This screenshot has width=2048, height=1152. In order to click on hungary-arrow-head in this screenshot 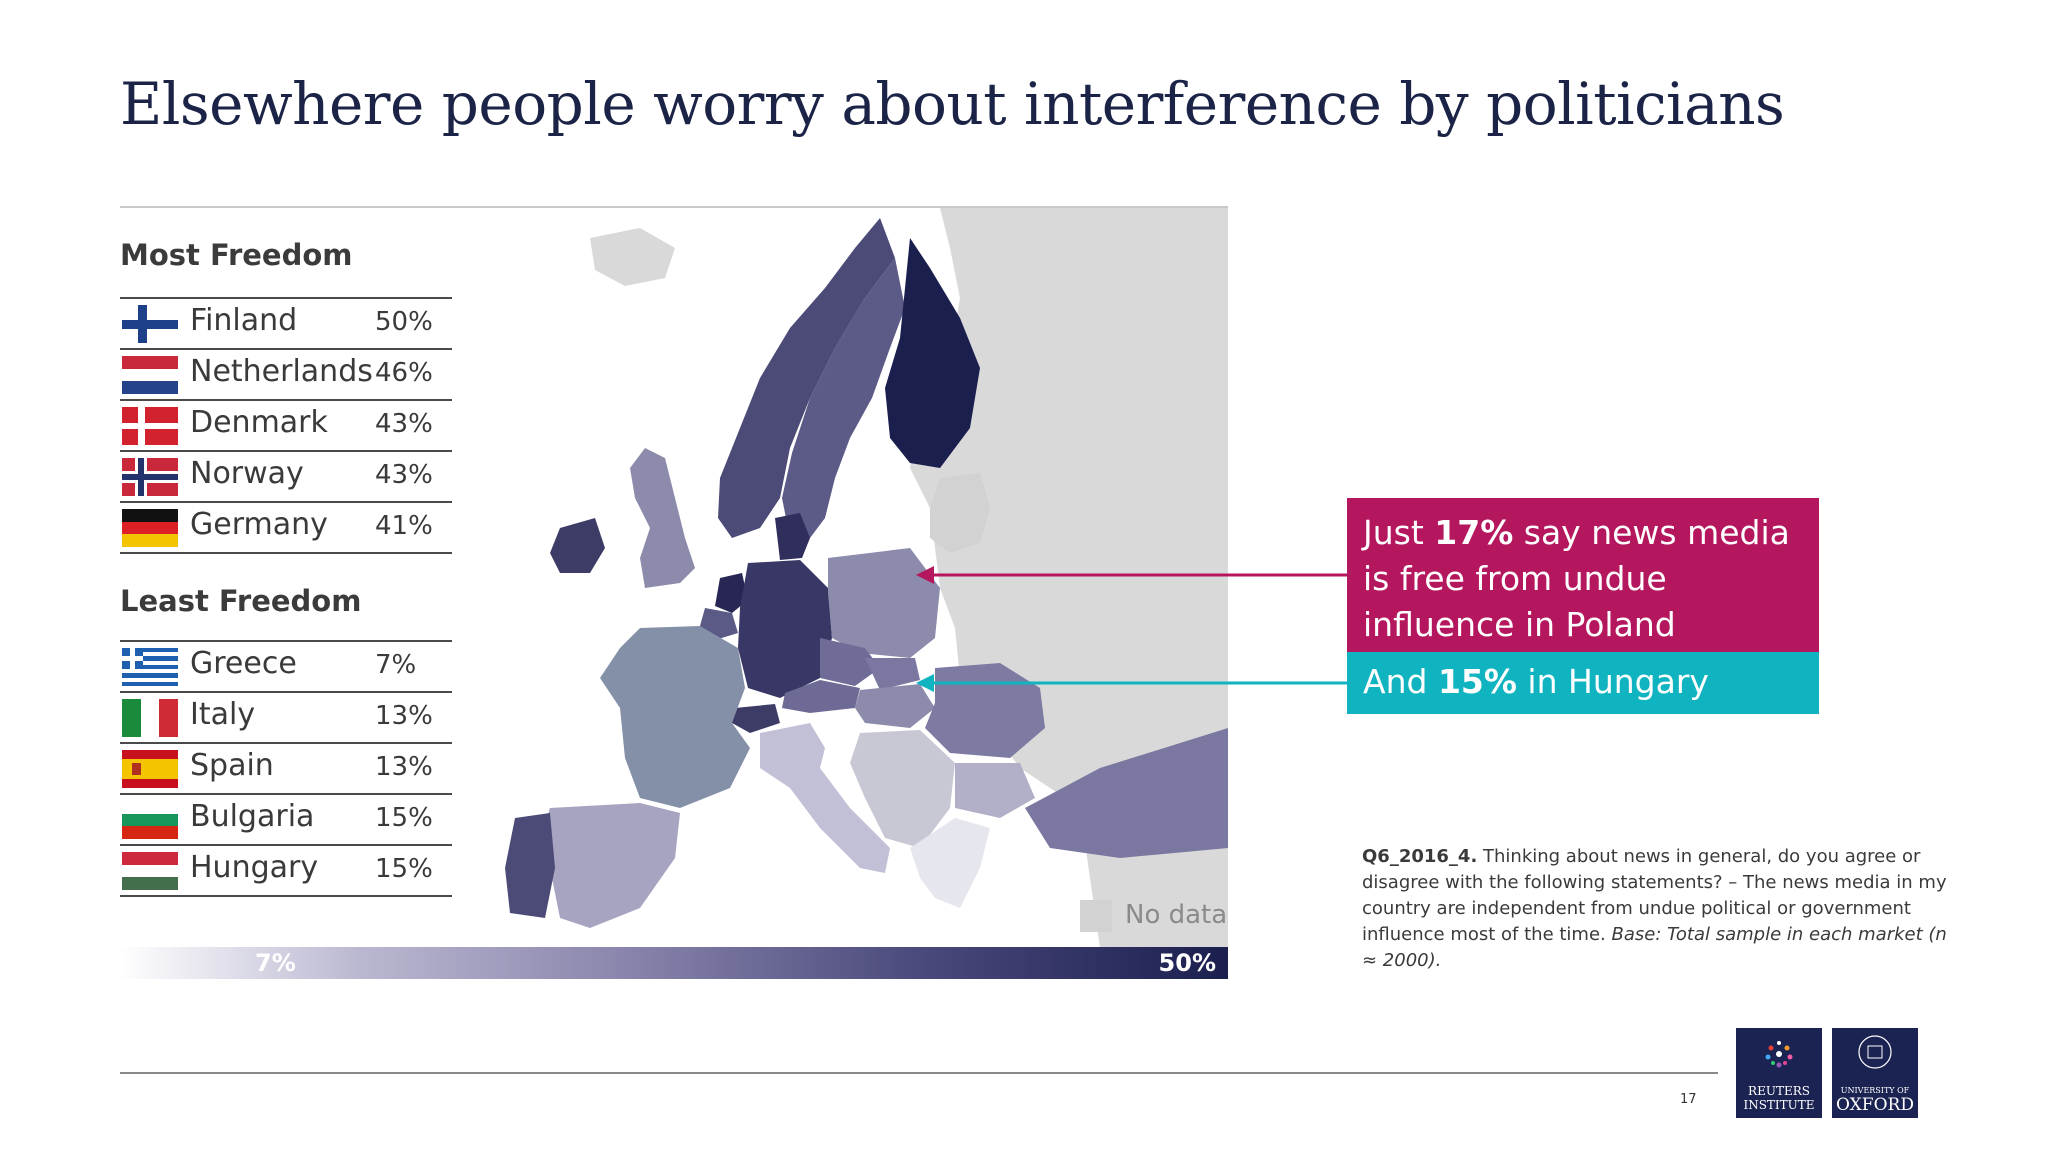, I will do `click(925, 683)`.